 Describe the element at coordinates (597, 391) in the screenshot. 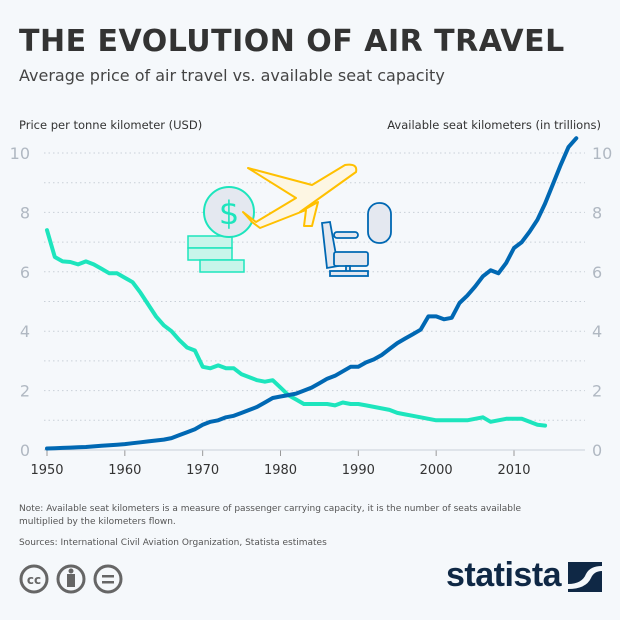

I see `y-tick-right: 2` at that location.